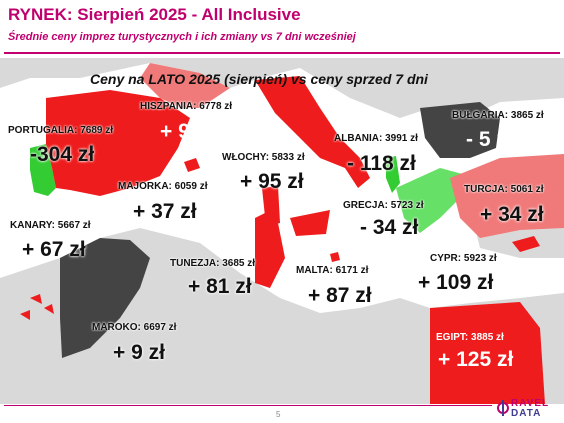  I want to click on travel-data-logo: RAVEL DATA, so click(528, 409).